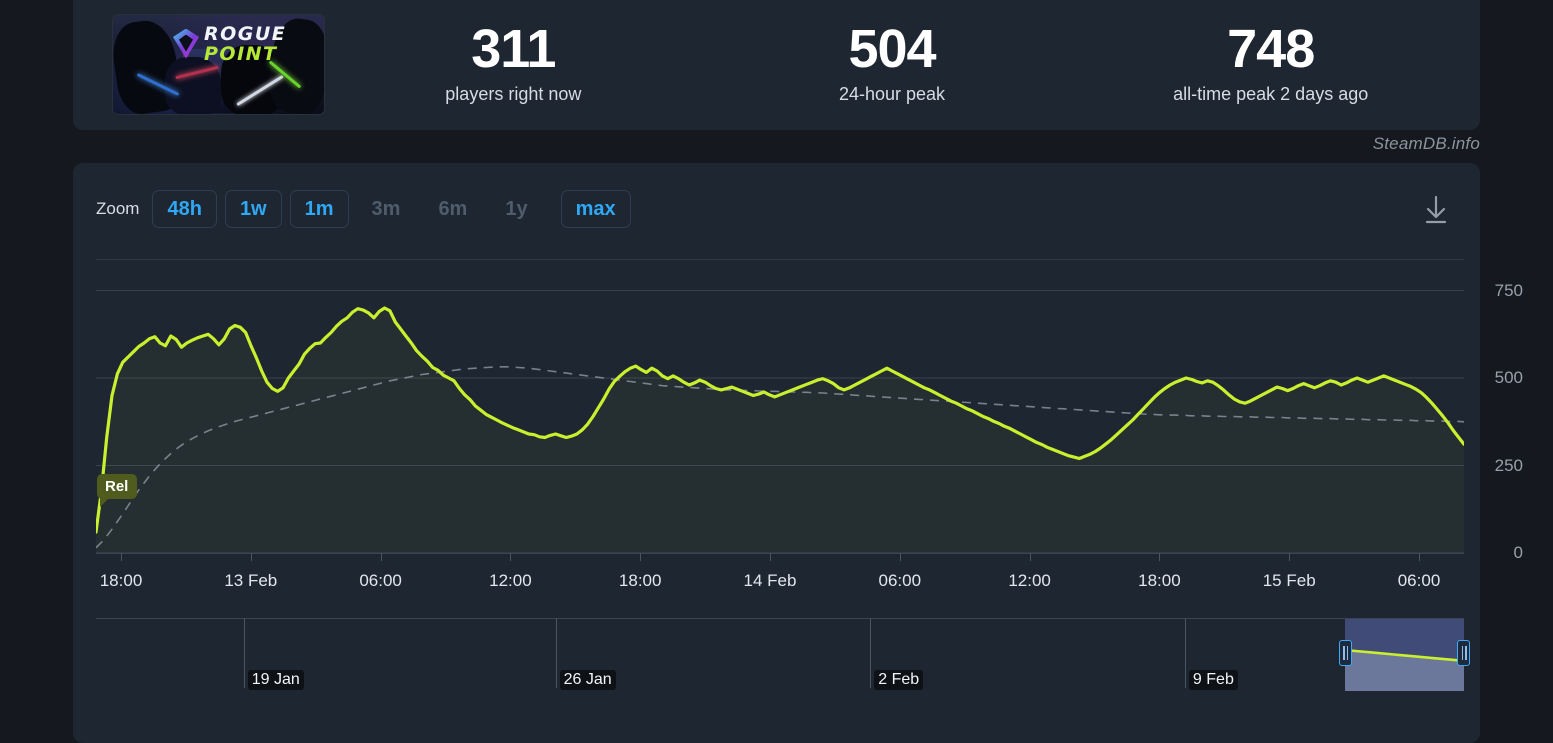  I want to click on zoom-range-toolbar: Zoom 48h 1w 1m 3m 6m 1y max, so click(367, 209).